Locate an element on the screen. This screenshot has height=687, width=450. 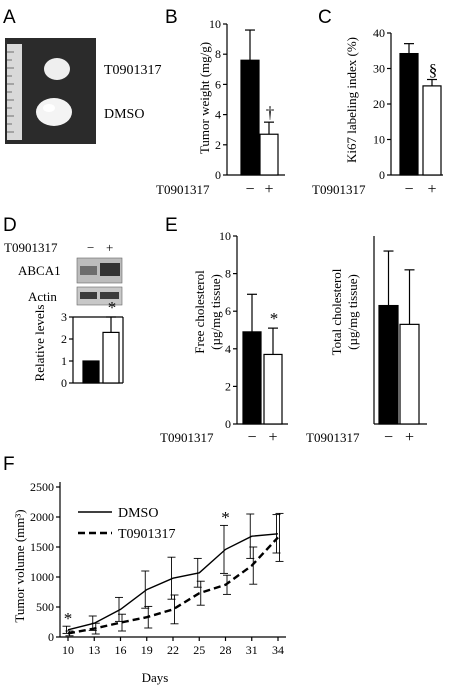
photo-label-treated: T0901317 is located at coordinates (133, 70).